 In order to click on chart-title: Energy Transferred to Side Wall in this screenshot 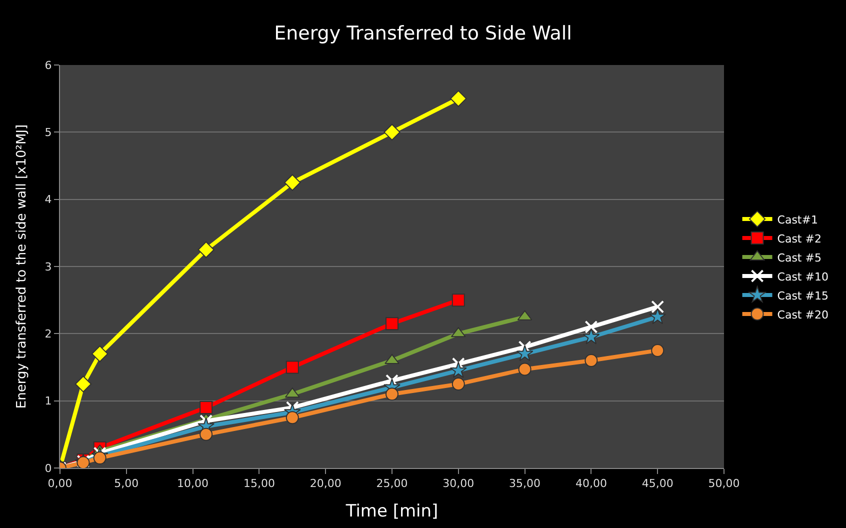, I will do `click(423, 33)`.